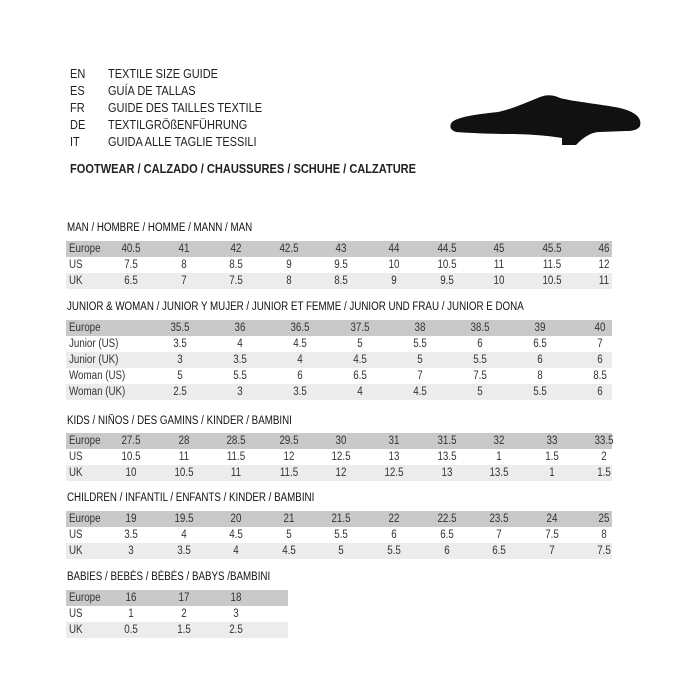  What do you see at coordinates (499, 519) in the screenshot?
I see `size-cell: 23.5` at bounding box center [499, 519].